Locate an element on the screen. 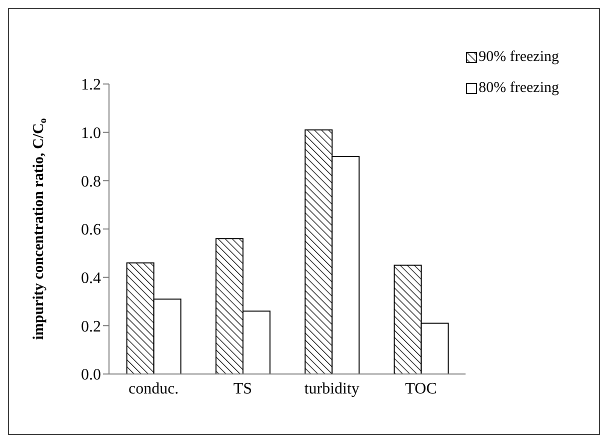 Image resolution: width=608 pixels, height=443 pixels. y-tick-label: 0.4 is located at coordinates (91, 279).